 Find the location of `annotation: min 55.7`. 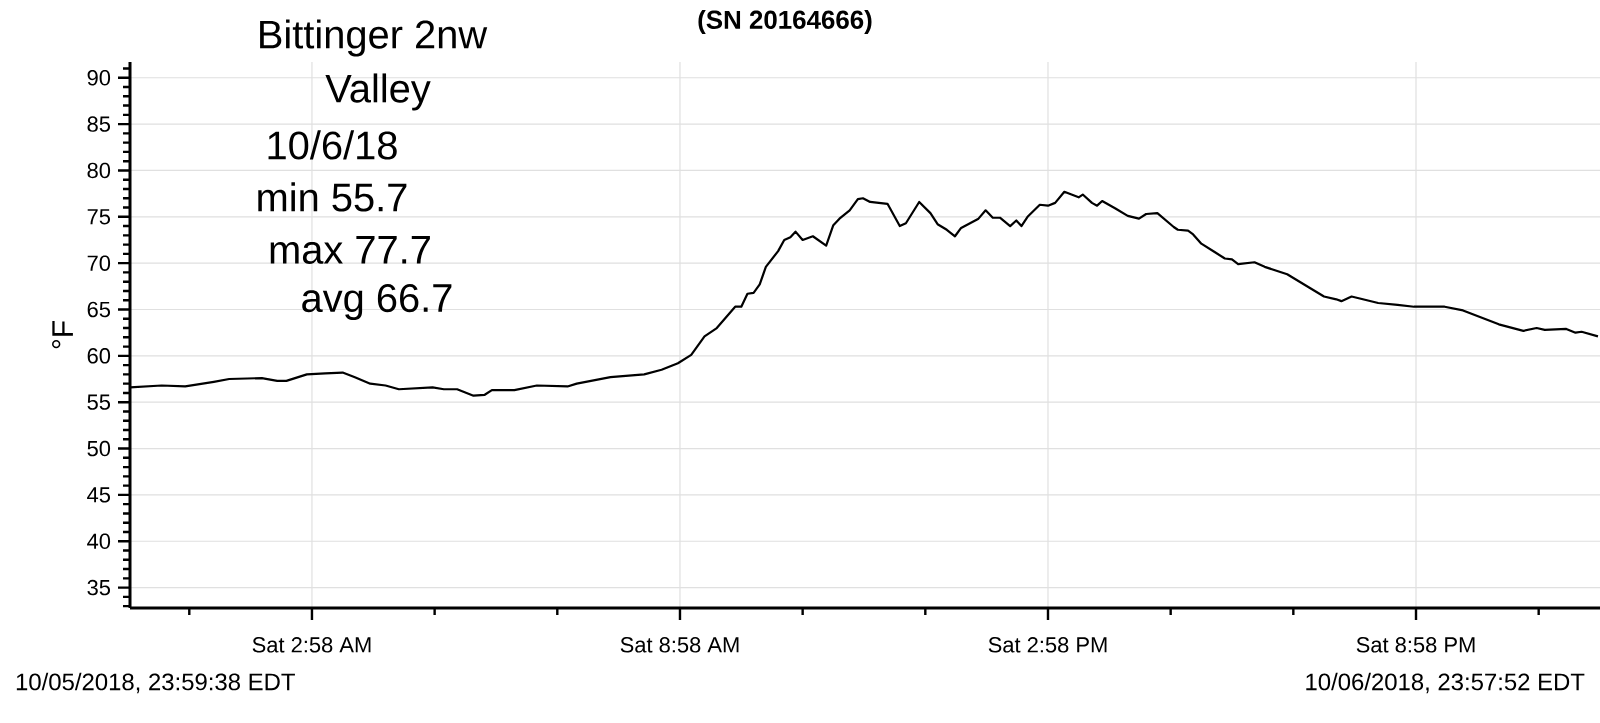

annotation: min 55.7 is located at coordinates (332, 197).